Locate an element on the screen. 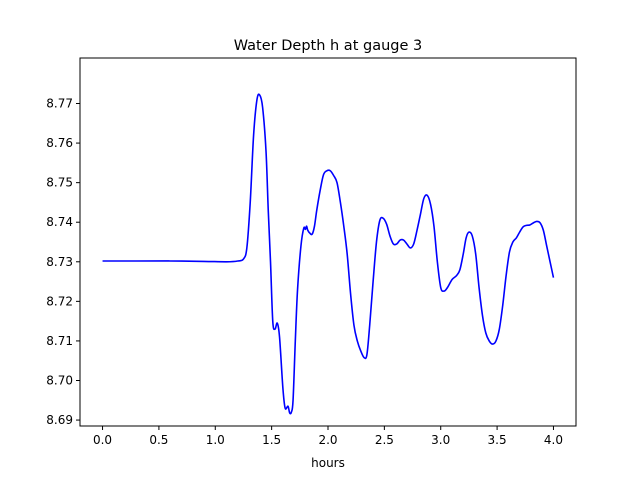 The width and height of the screenshot is (640, 480). x-tick-label: 1.0 is located at coordinates (215, 440).